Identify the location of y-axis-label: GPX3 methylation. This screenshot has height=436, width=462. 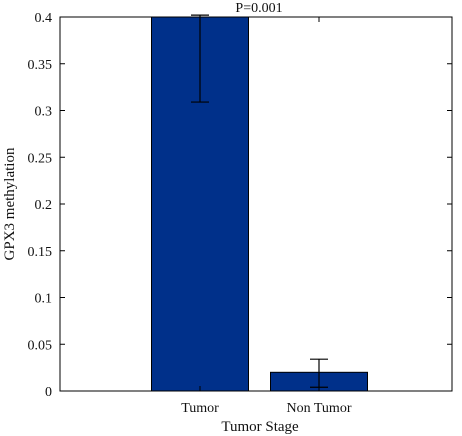
(10, 203).